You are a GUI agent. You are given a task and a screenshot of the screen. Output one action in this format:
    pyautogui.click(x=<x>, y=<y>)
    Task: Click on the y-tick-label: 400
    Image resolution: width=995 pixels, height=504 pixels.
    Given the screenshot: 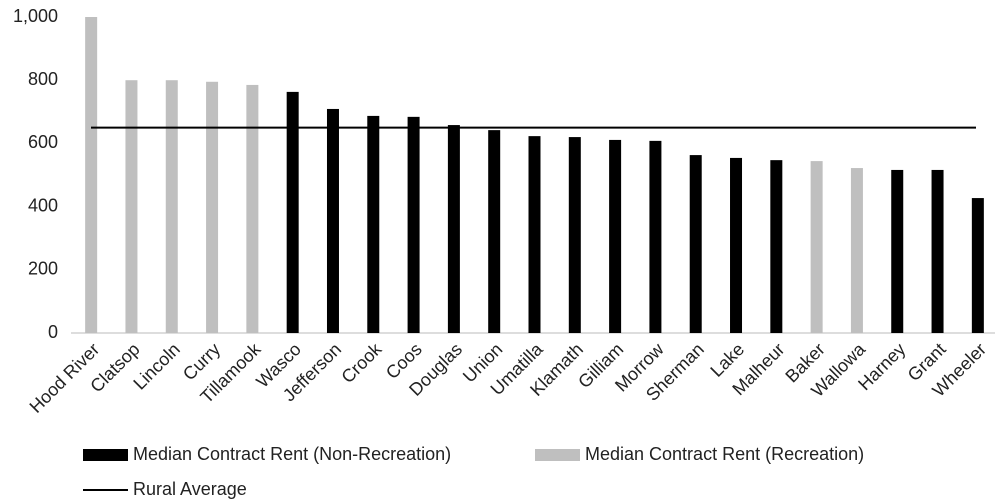 What is the action you would take?
    pyautogui.click(x=43, y=205)
    